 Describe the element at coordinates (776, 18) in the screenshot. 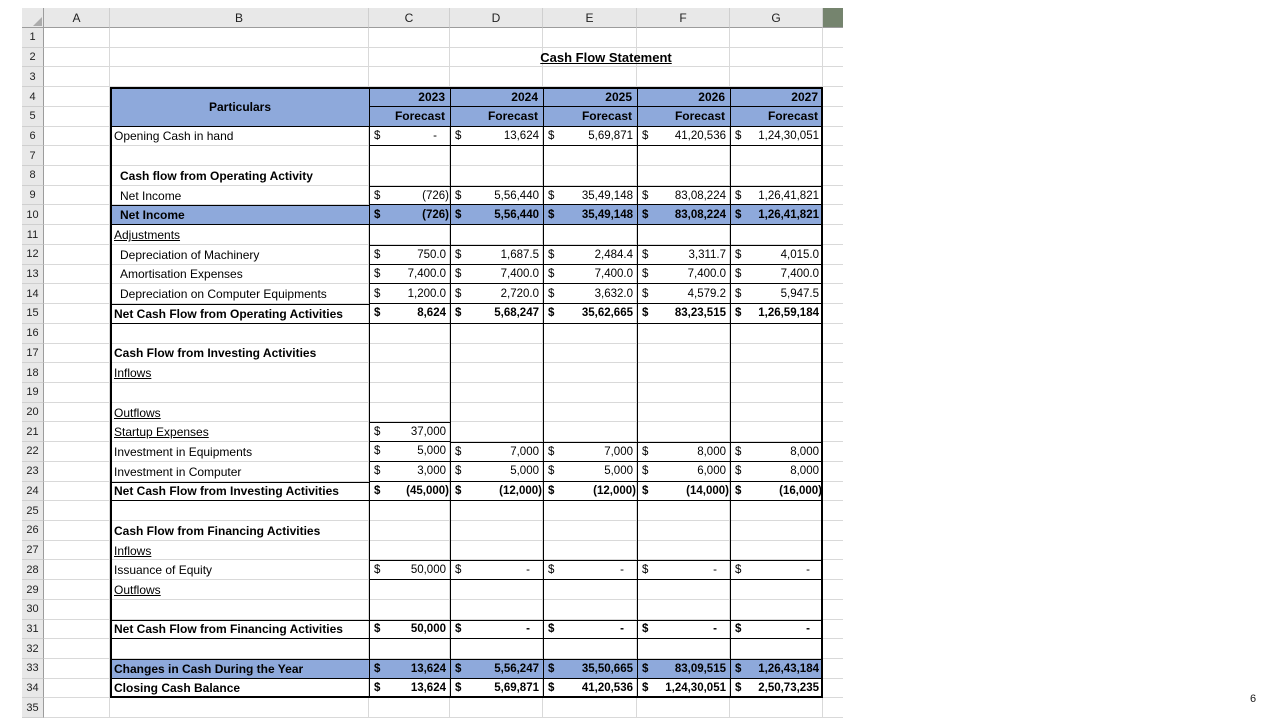

I see `column-header-g: G` at that location.